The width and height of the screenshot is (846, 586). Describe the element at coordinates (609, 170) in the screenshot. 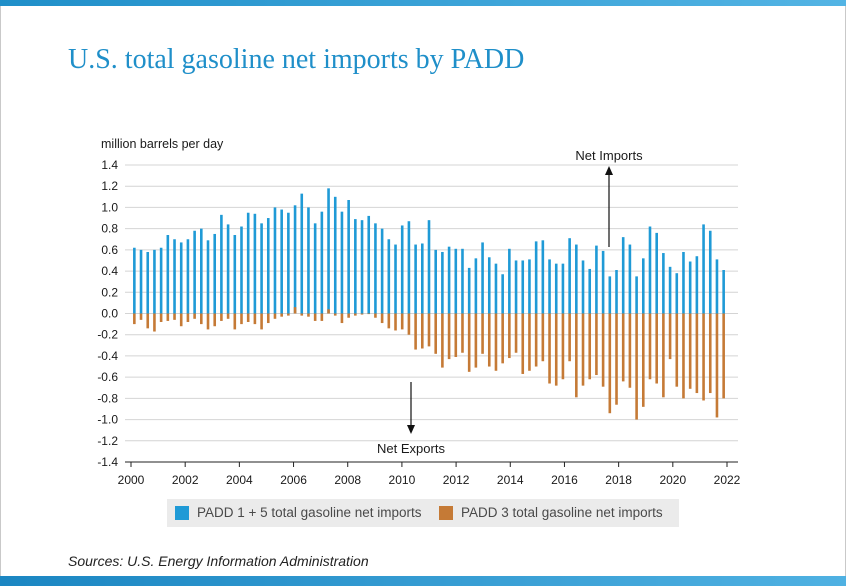

I see `up-arrow-head-icon` at that location.